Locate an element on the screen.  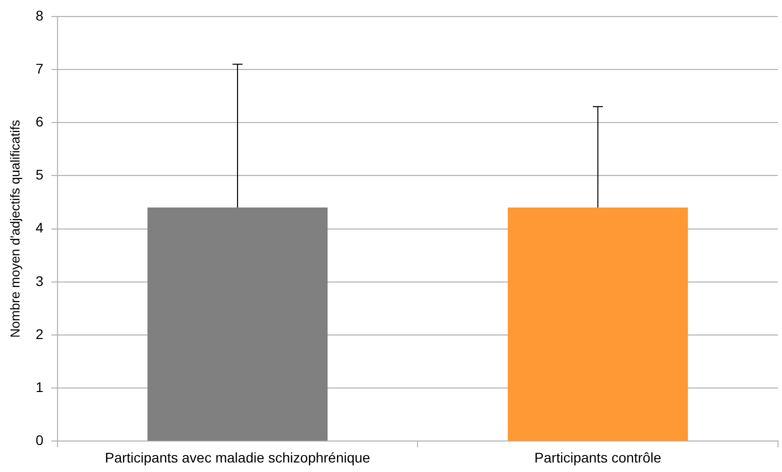
y-tick-label: 6 is located at coordinates (40, 121).